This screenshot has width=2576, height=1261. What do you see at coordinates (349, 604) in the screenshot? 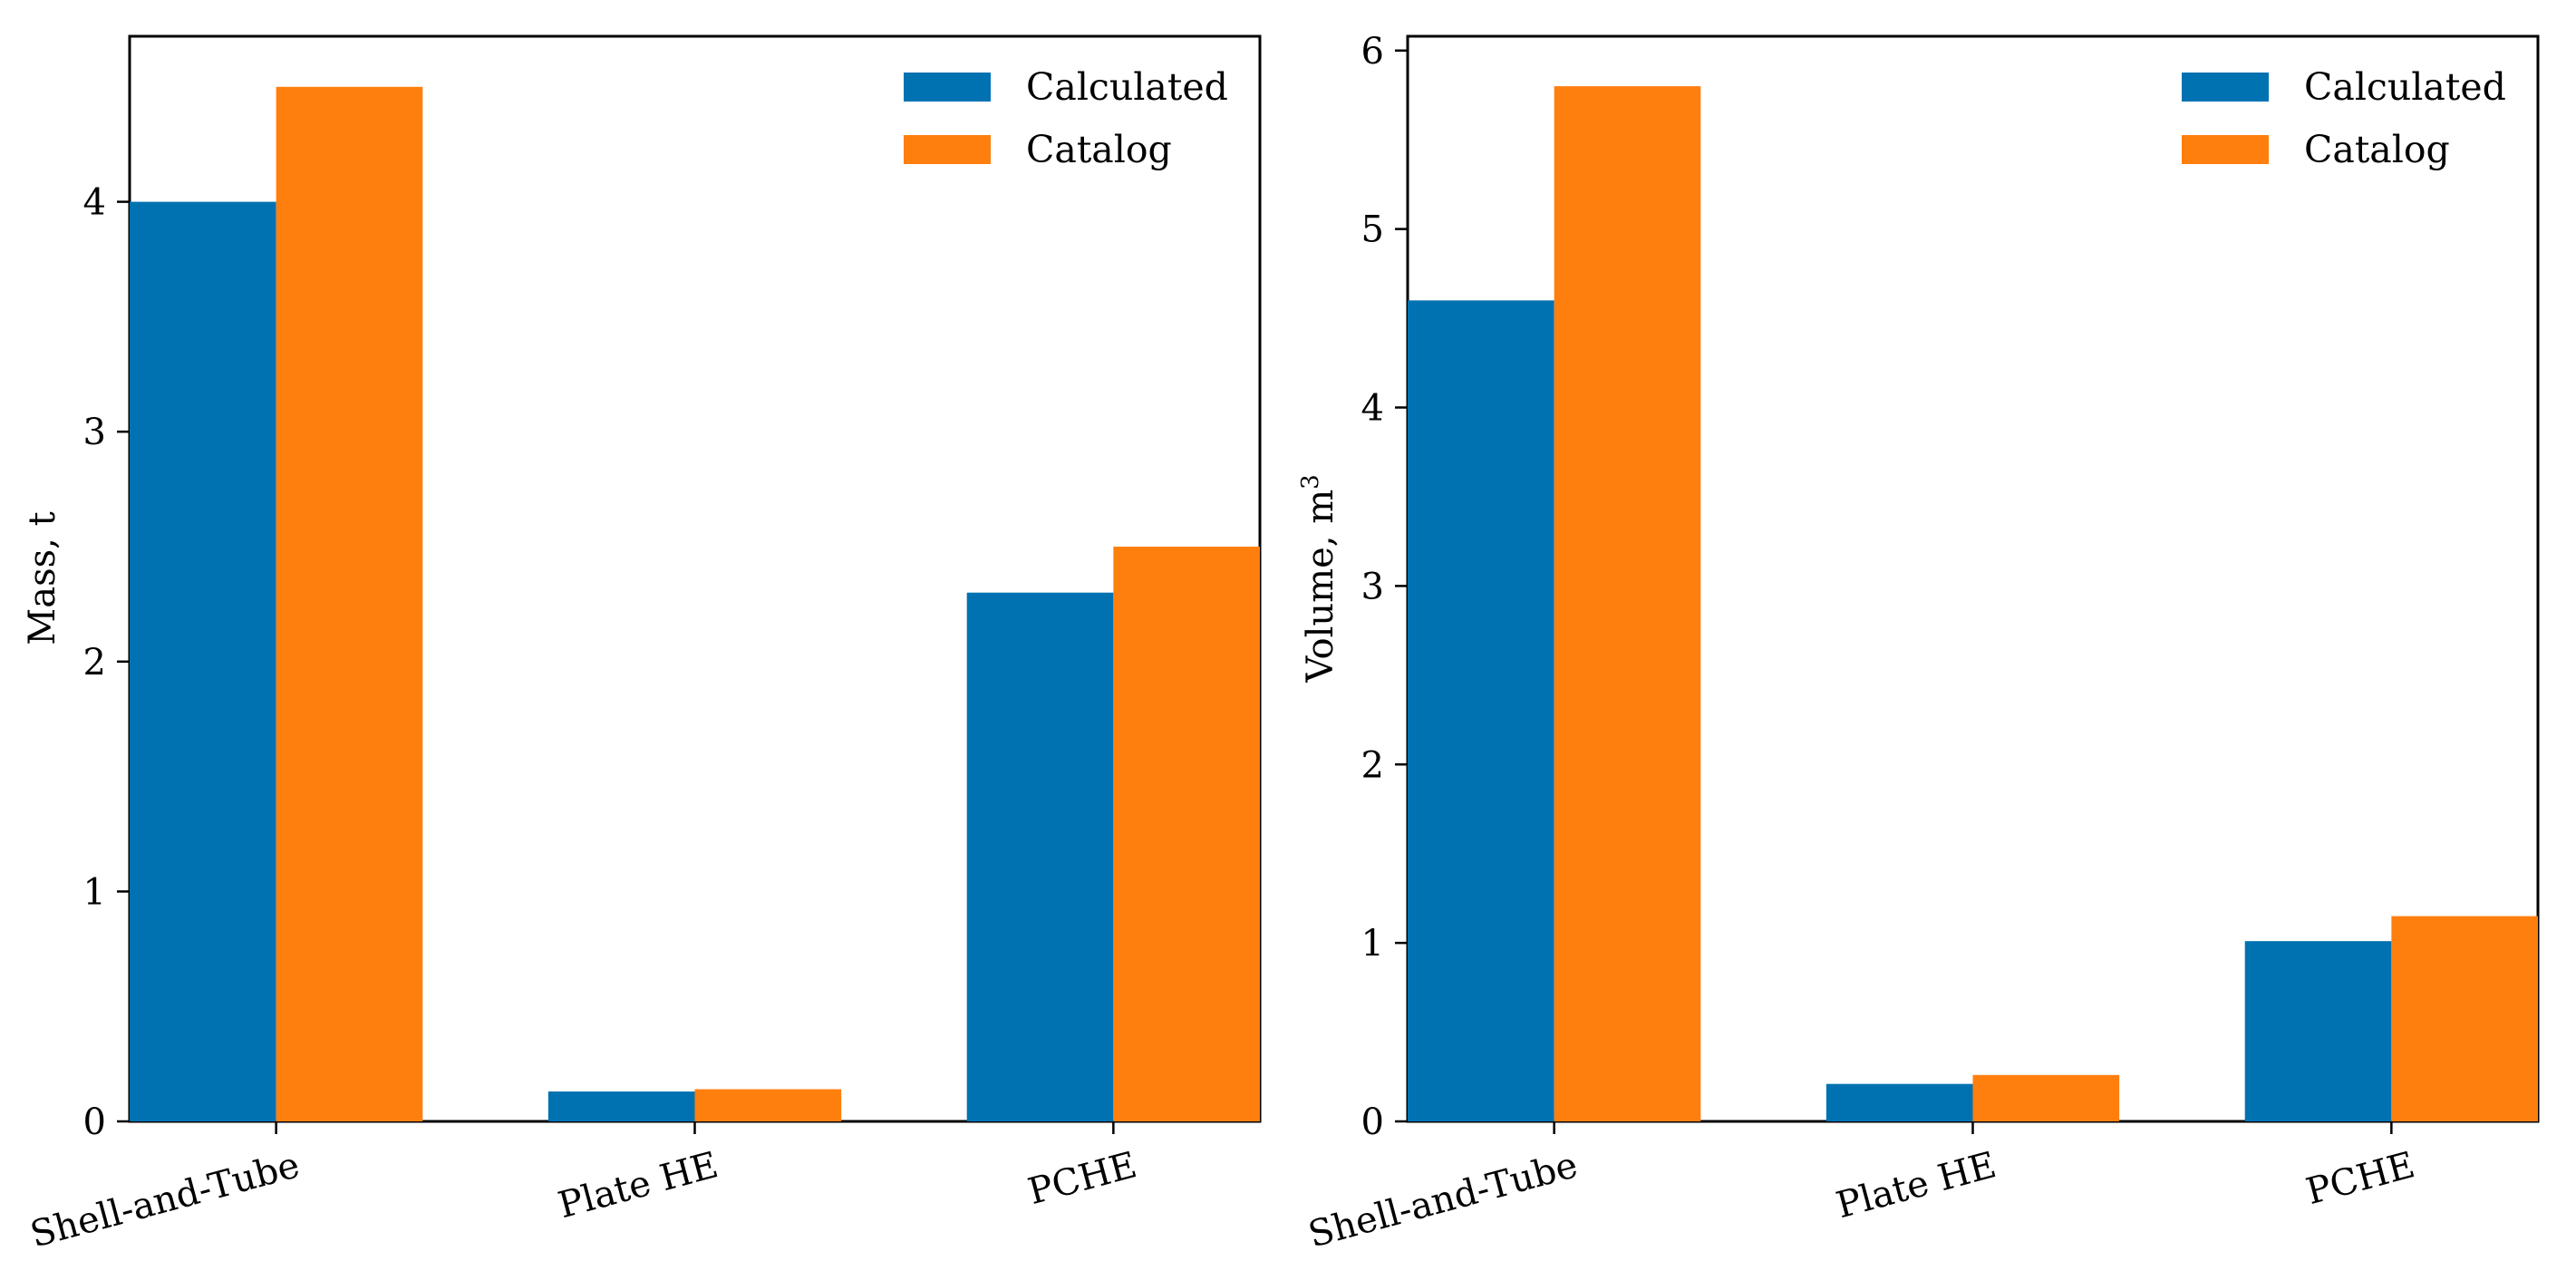
I see `mass-bar-shell-and-tube-catalog` at bounding box center [349, 604].